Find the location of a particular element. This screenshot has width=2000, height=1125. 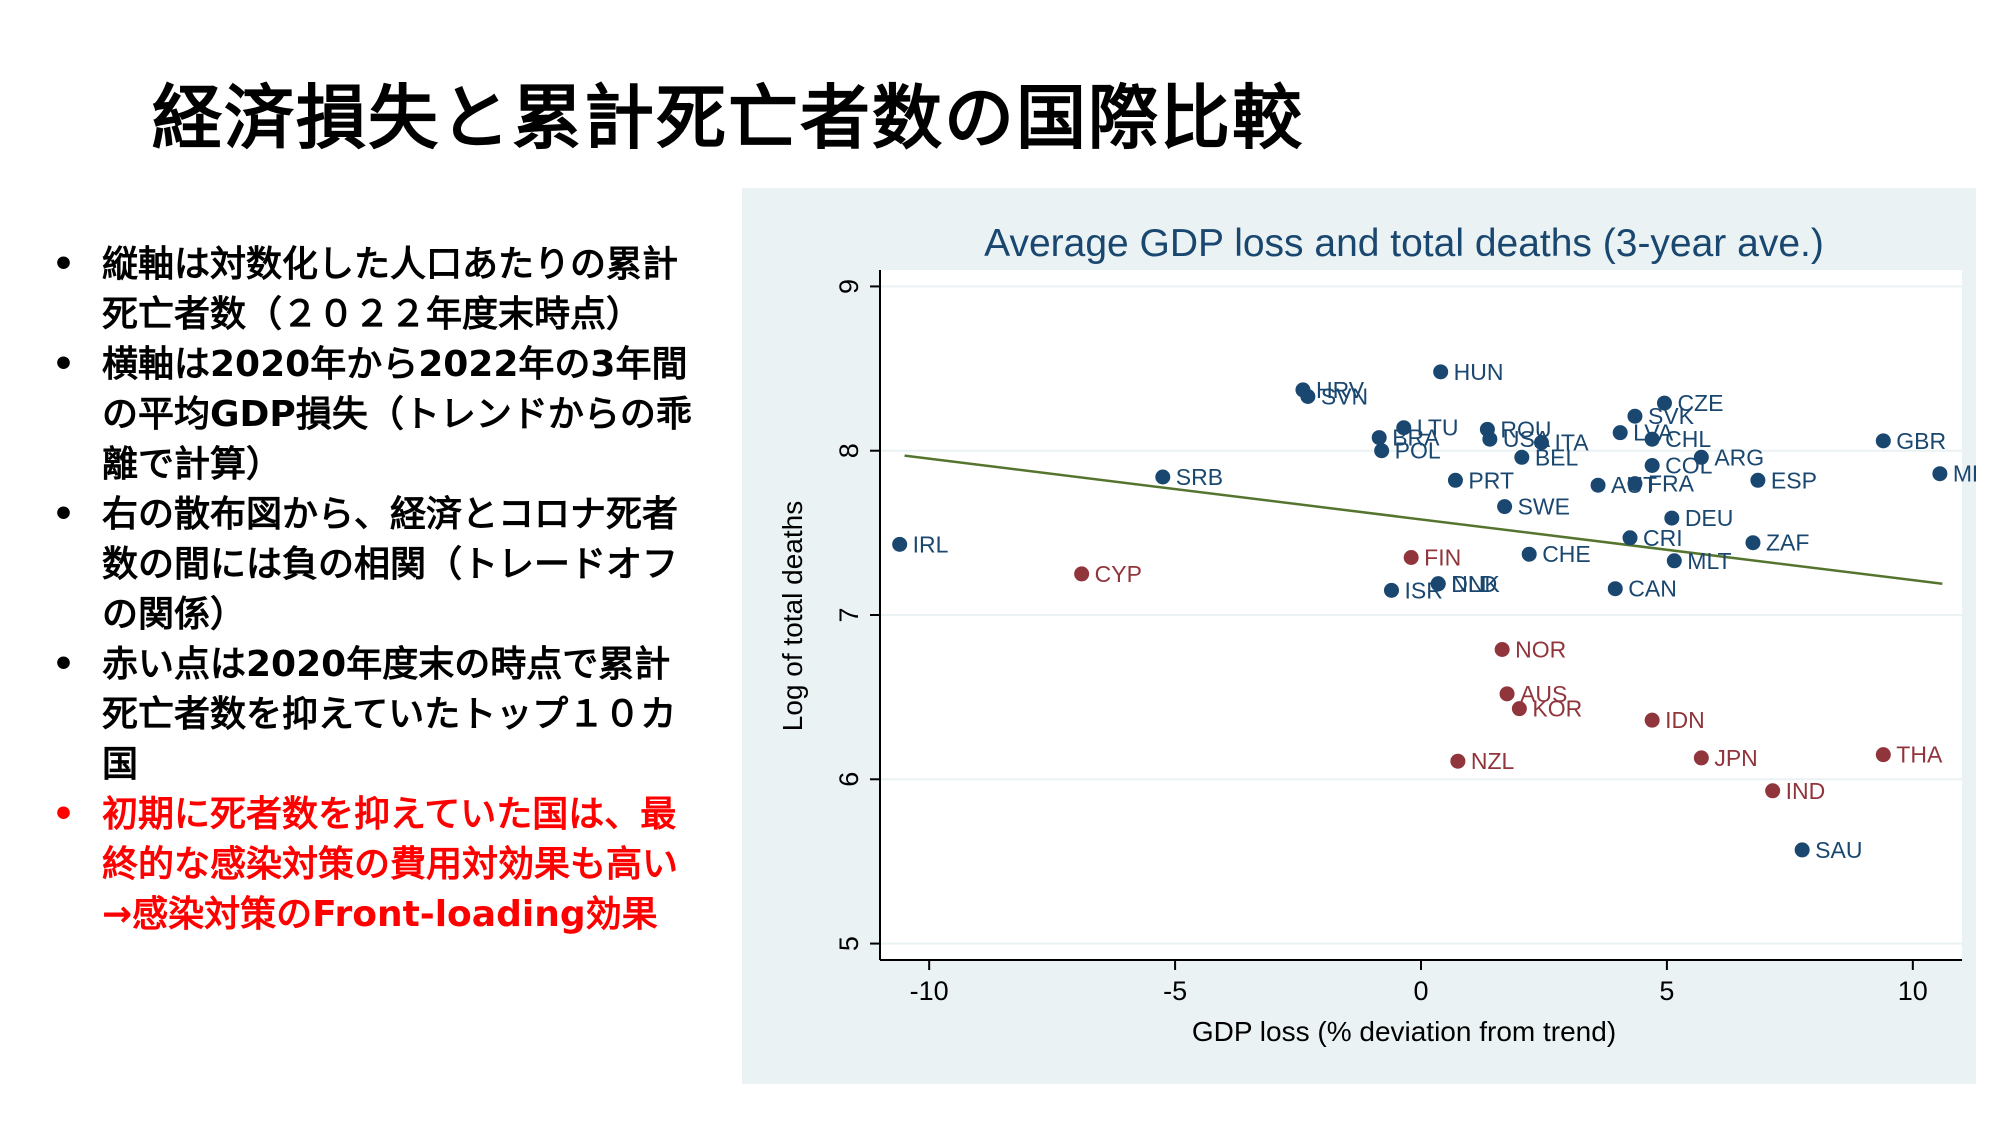

fit-line-group is located at coordinates (1423, 520).